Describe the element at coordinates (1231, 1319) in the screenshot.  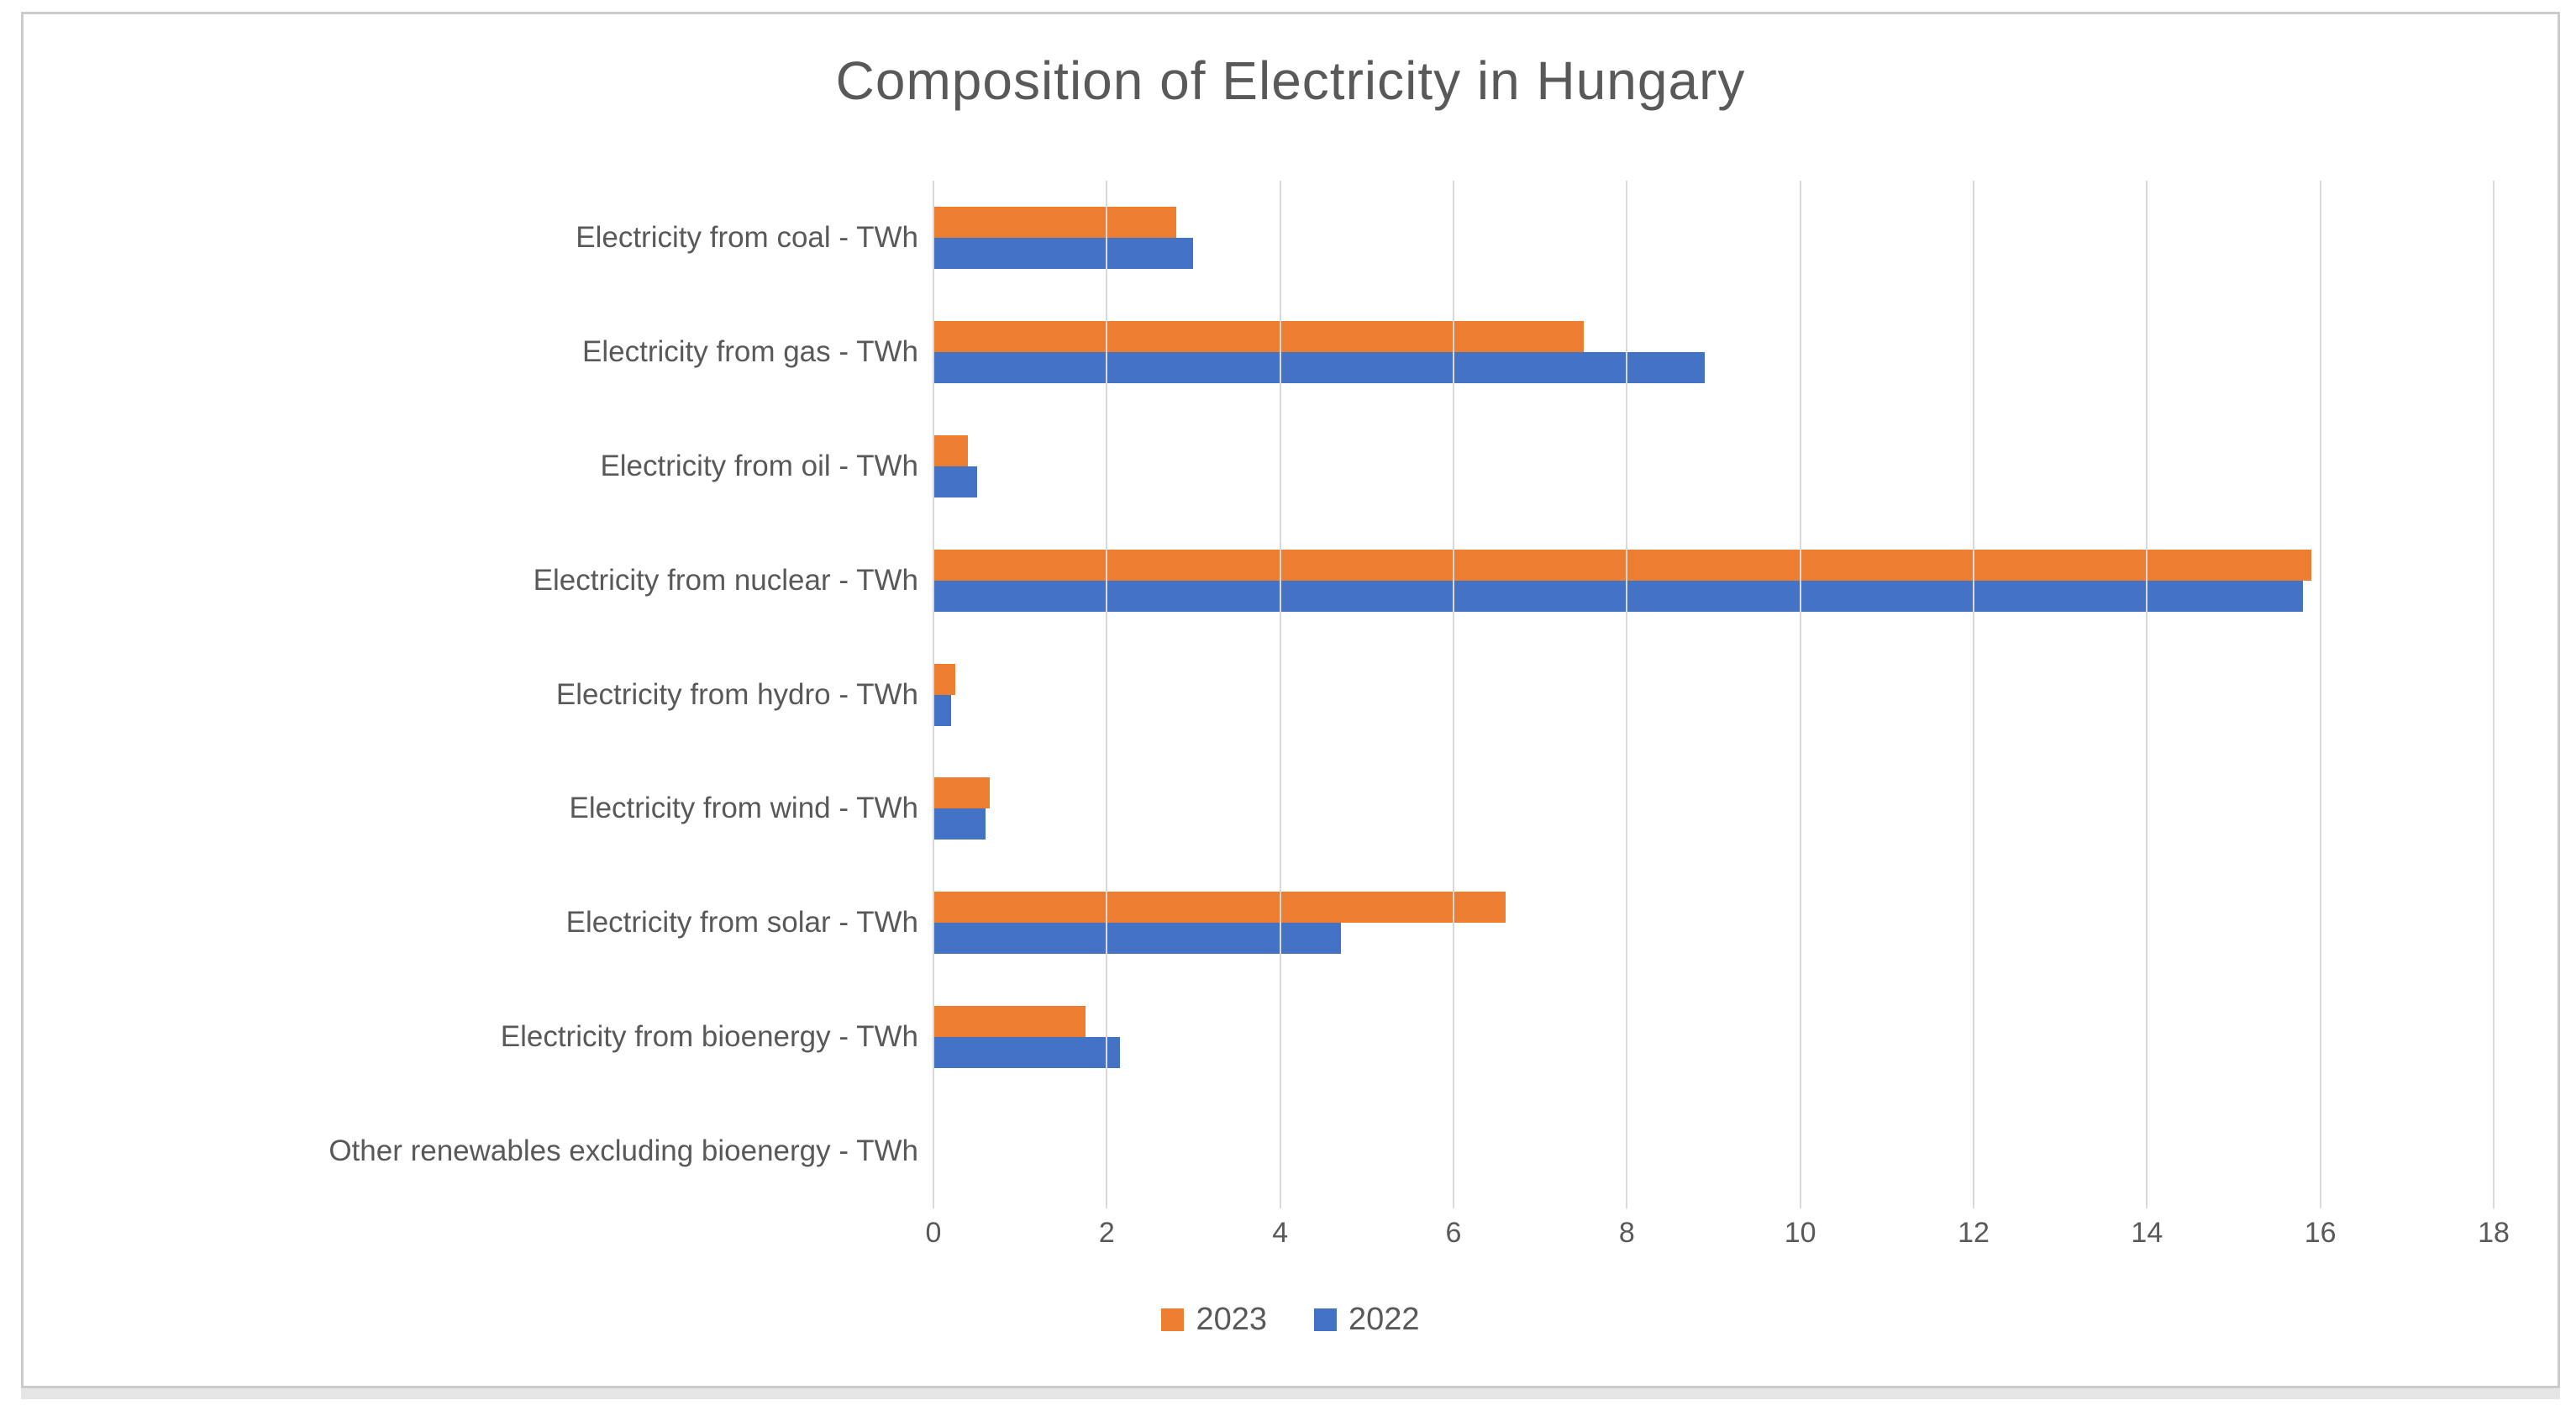
I see `legend-label: 2023` at that location.